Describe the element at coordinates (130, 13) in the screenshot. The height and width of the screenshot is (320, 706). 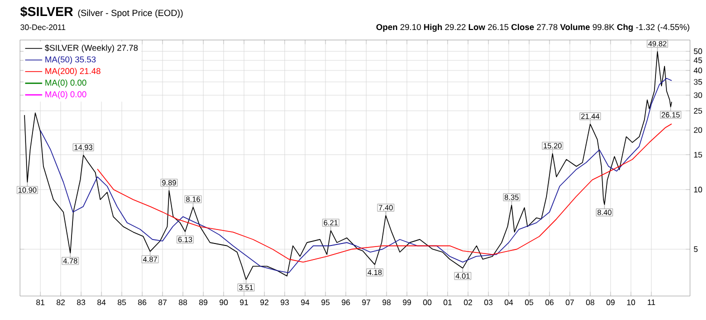
I see `chart-subtitle: (Silver - Spot Price (EOD))` at that location.